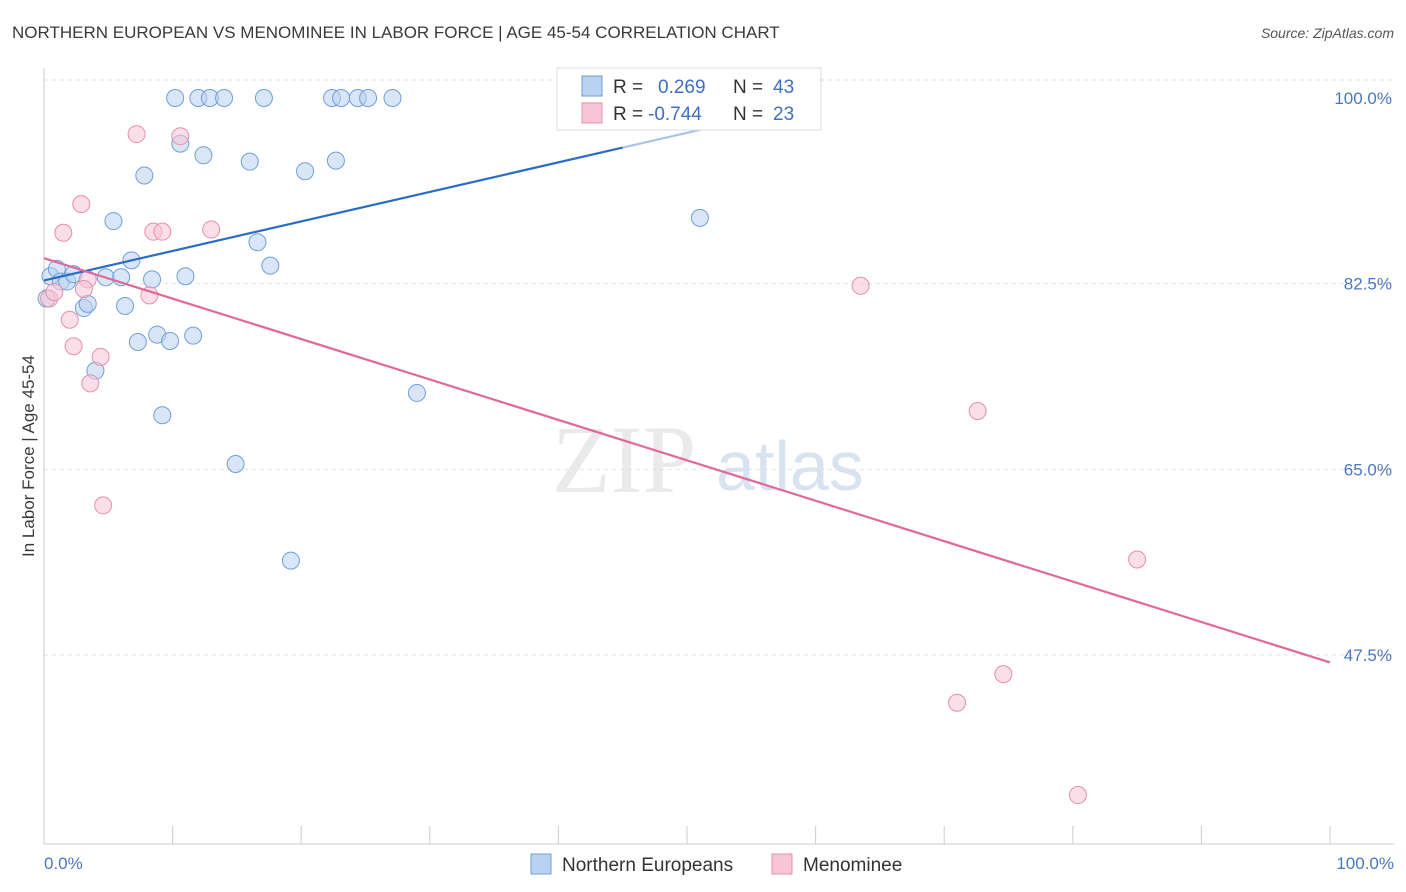  I want to click on chart-source: Source: ZipAtlas.com, so click(1327, 33).